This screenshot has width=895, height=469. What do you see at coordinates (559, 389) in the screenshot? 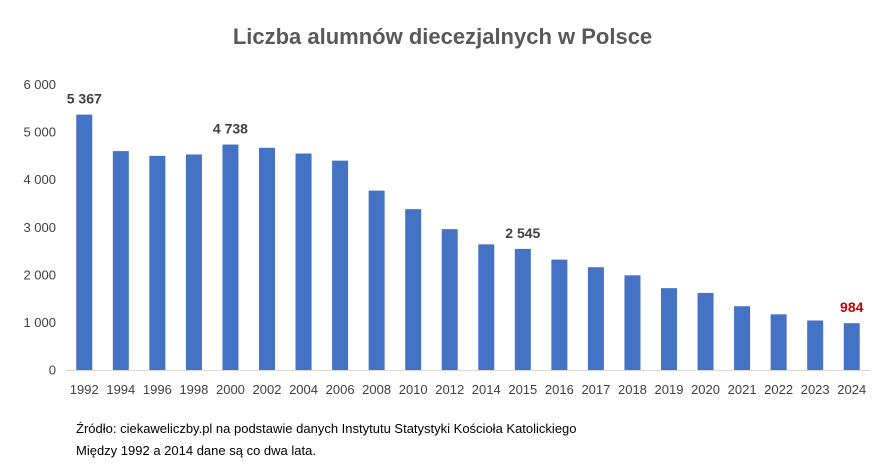
I see `x-tick-label: 2016` at bounding box center [559, 389].